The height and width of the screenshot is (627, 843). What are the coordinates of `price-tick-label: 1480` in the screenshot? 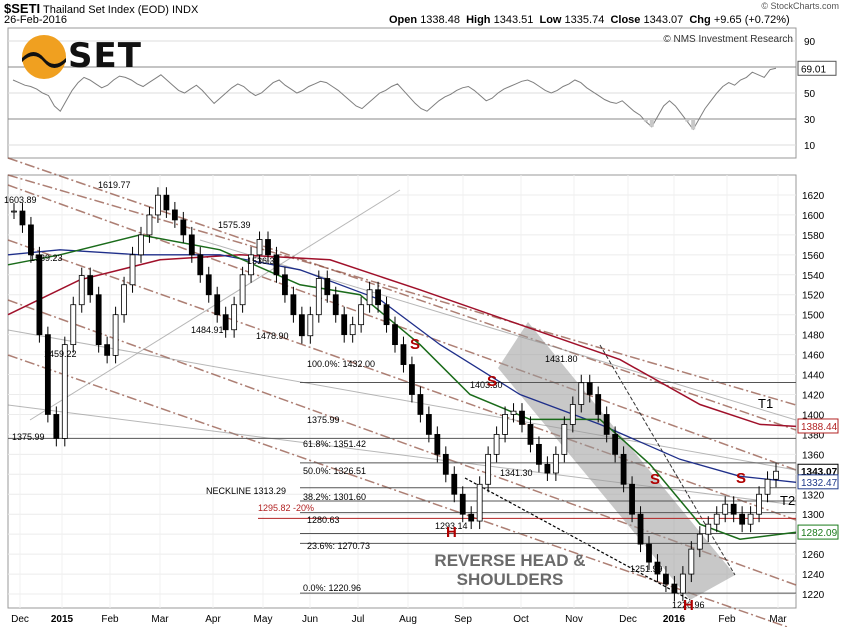 It's located at (813, 336).